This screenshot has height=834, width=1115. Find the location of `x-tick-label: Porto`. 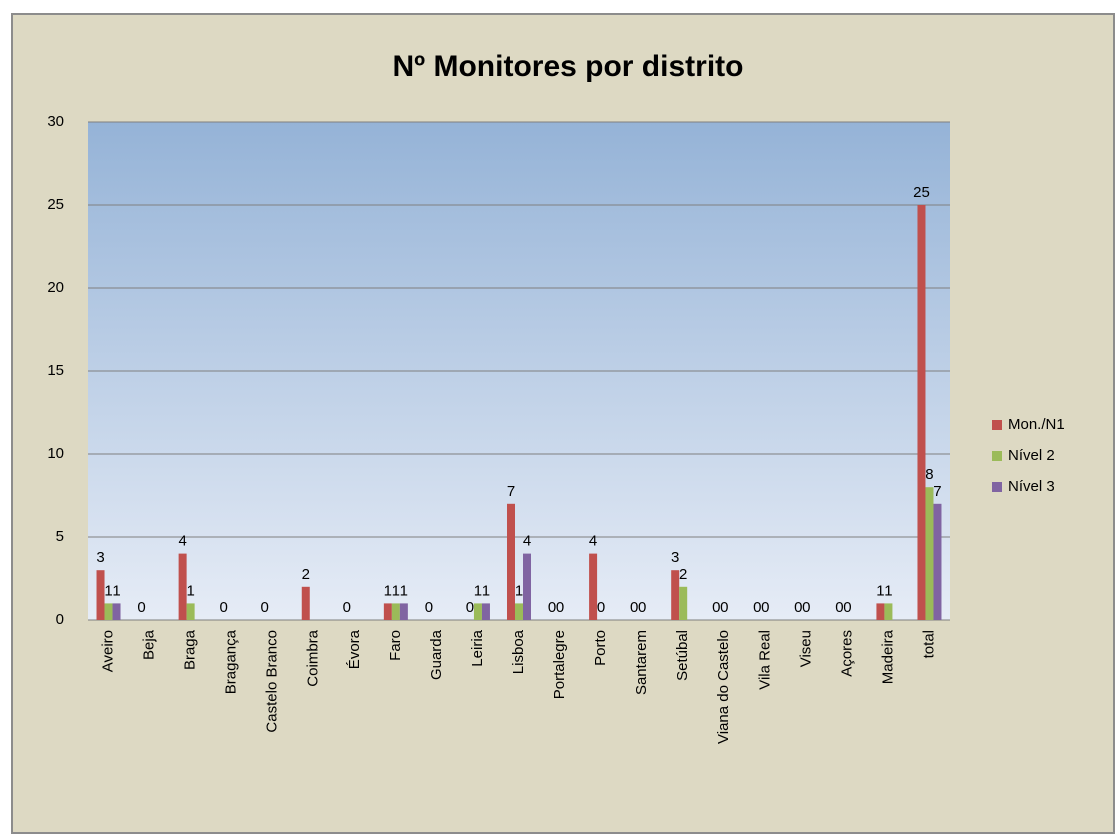

x-tick-label: Porto is located at coordinates (600, 648).